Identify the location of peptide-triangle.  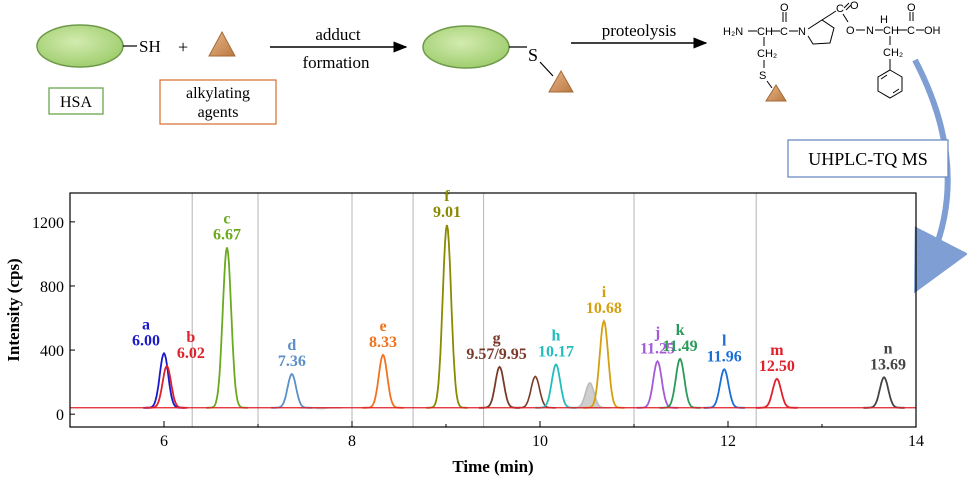
(776, 93).